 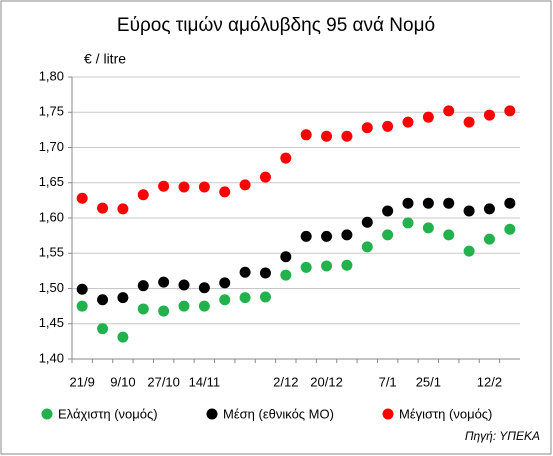 I want to click on x-tick-label: 27/10, so click(x=163, y=381).